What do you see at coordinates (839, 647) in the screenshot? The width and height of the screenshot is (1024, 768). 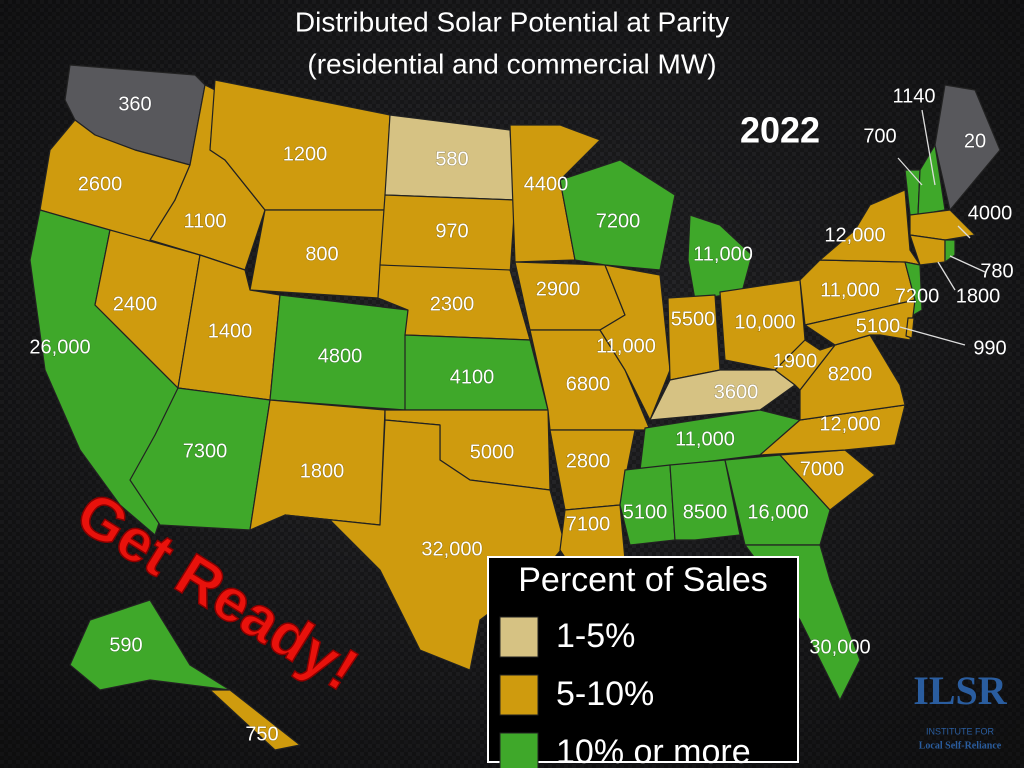 I see `state-label: 30,000` at bounding box center [839, 647].